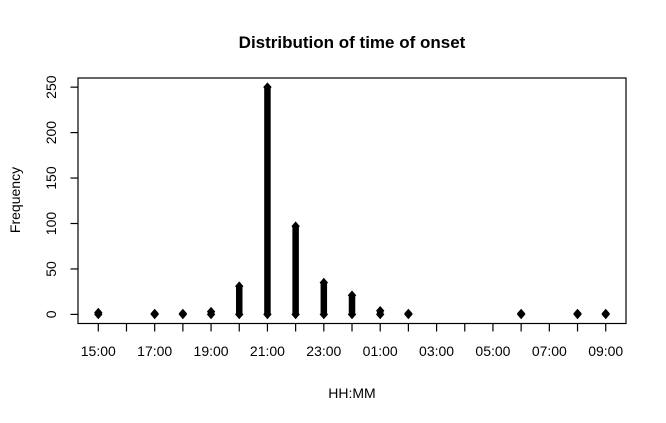 The width and height of the screenshot is (666, 423). What do you see at coordinates (323, 351) in the screenshot?
I see `x-tick-label: 23:00` at bounding box center [323, 351].